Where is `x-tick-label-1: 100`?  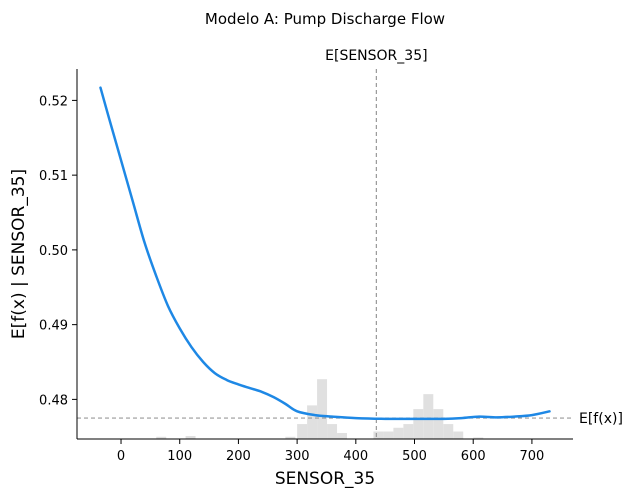 x-tick-label-1: 100 is located at coordinates (179, 456).